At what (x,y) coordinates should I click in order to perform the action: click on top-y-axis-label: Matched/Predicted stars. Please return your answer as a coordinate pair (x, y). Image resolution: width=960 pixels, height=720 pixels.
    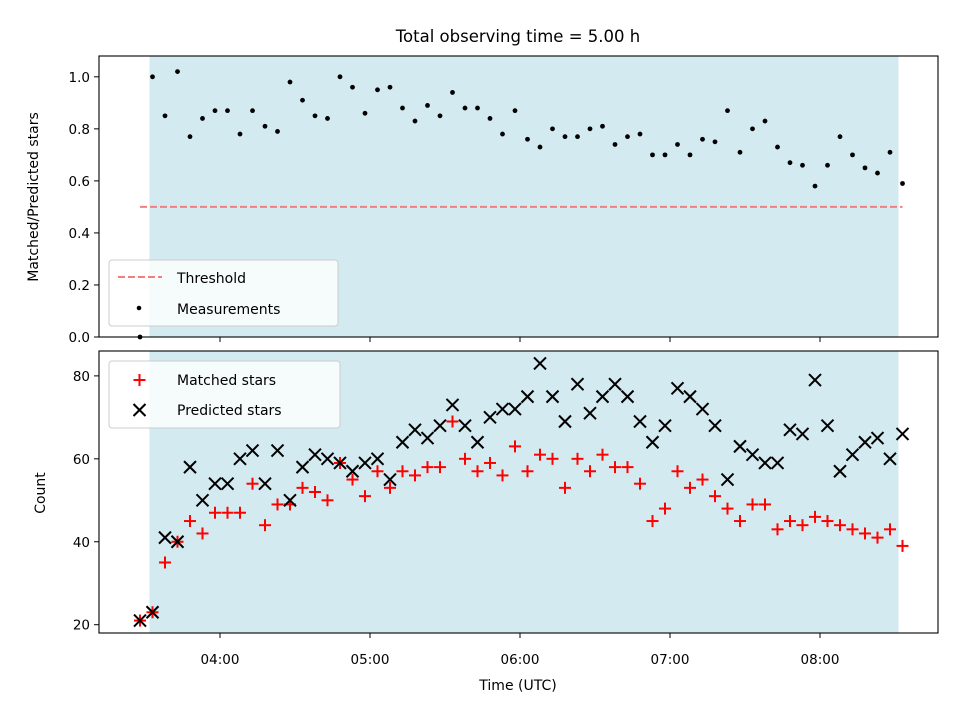
    Looking at the image, I should click on (34, 197).